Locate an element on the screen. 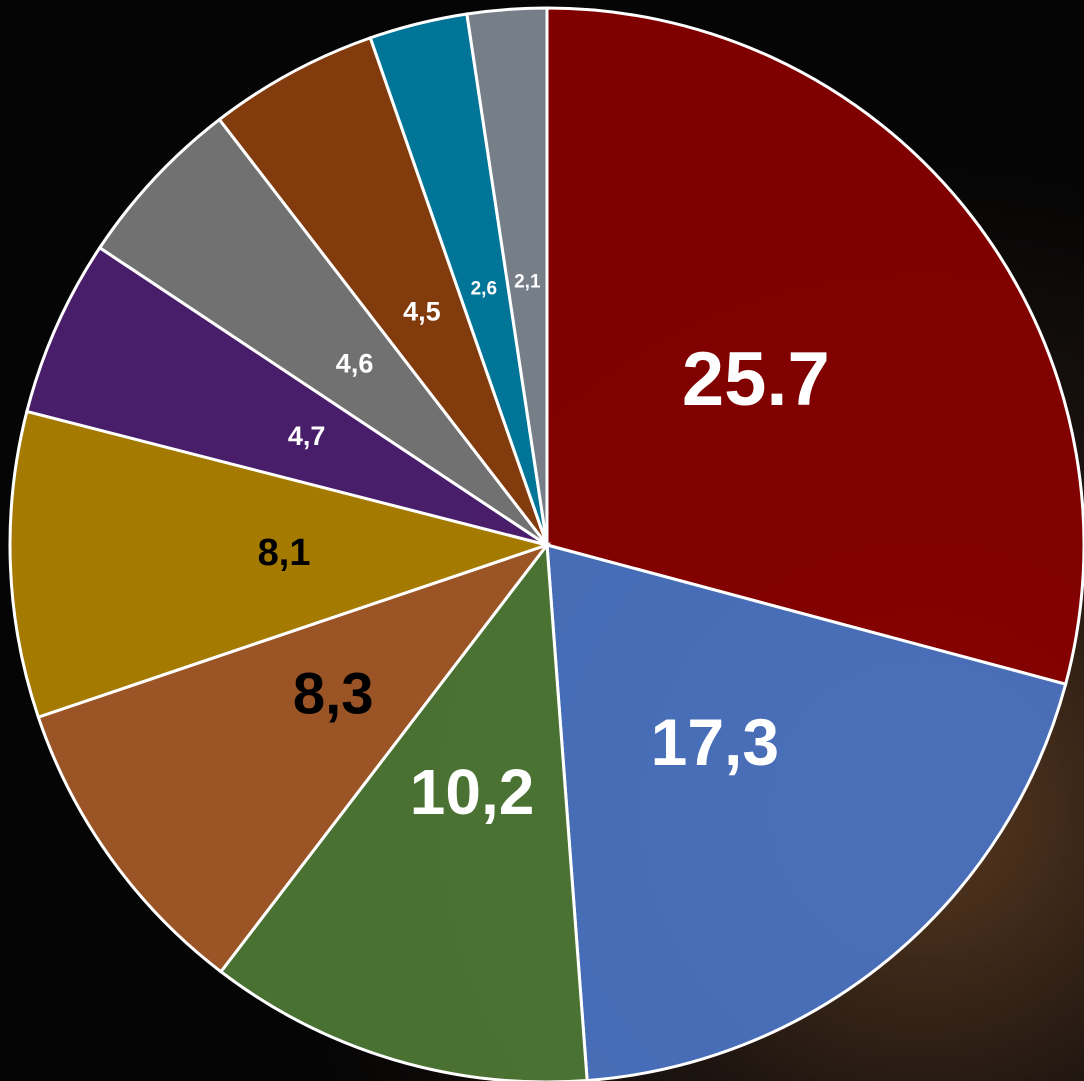 The width and height of the screenshot is (1084, 1081). data-label: 10,2 is located at coordinates (472, 792).